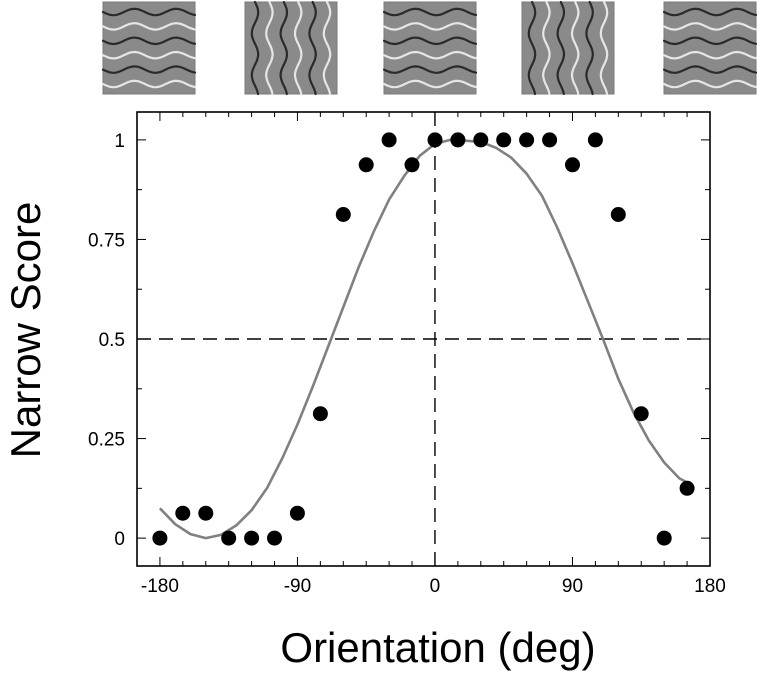  Describe the element at coordinates (160, 586) in the screenshot. I see `x-tick-label: -180` at that location.